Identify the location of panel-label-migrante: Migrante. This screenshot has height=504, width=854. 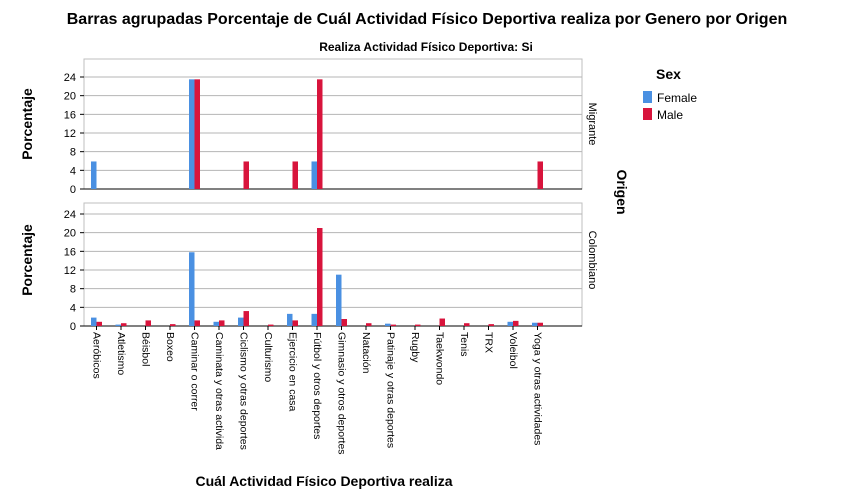
(592, 124).